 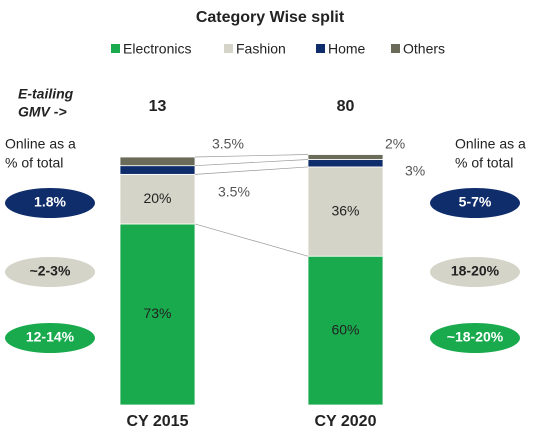 I want to click on gmv-label: GMV ->, so click(x=42, y=112).